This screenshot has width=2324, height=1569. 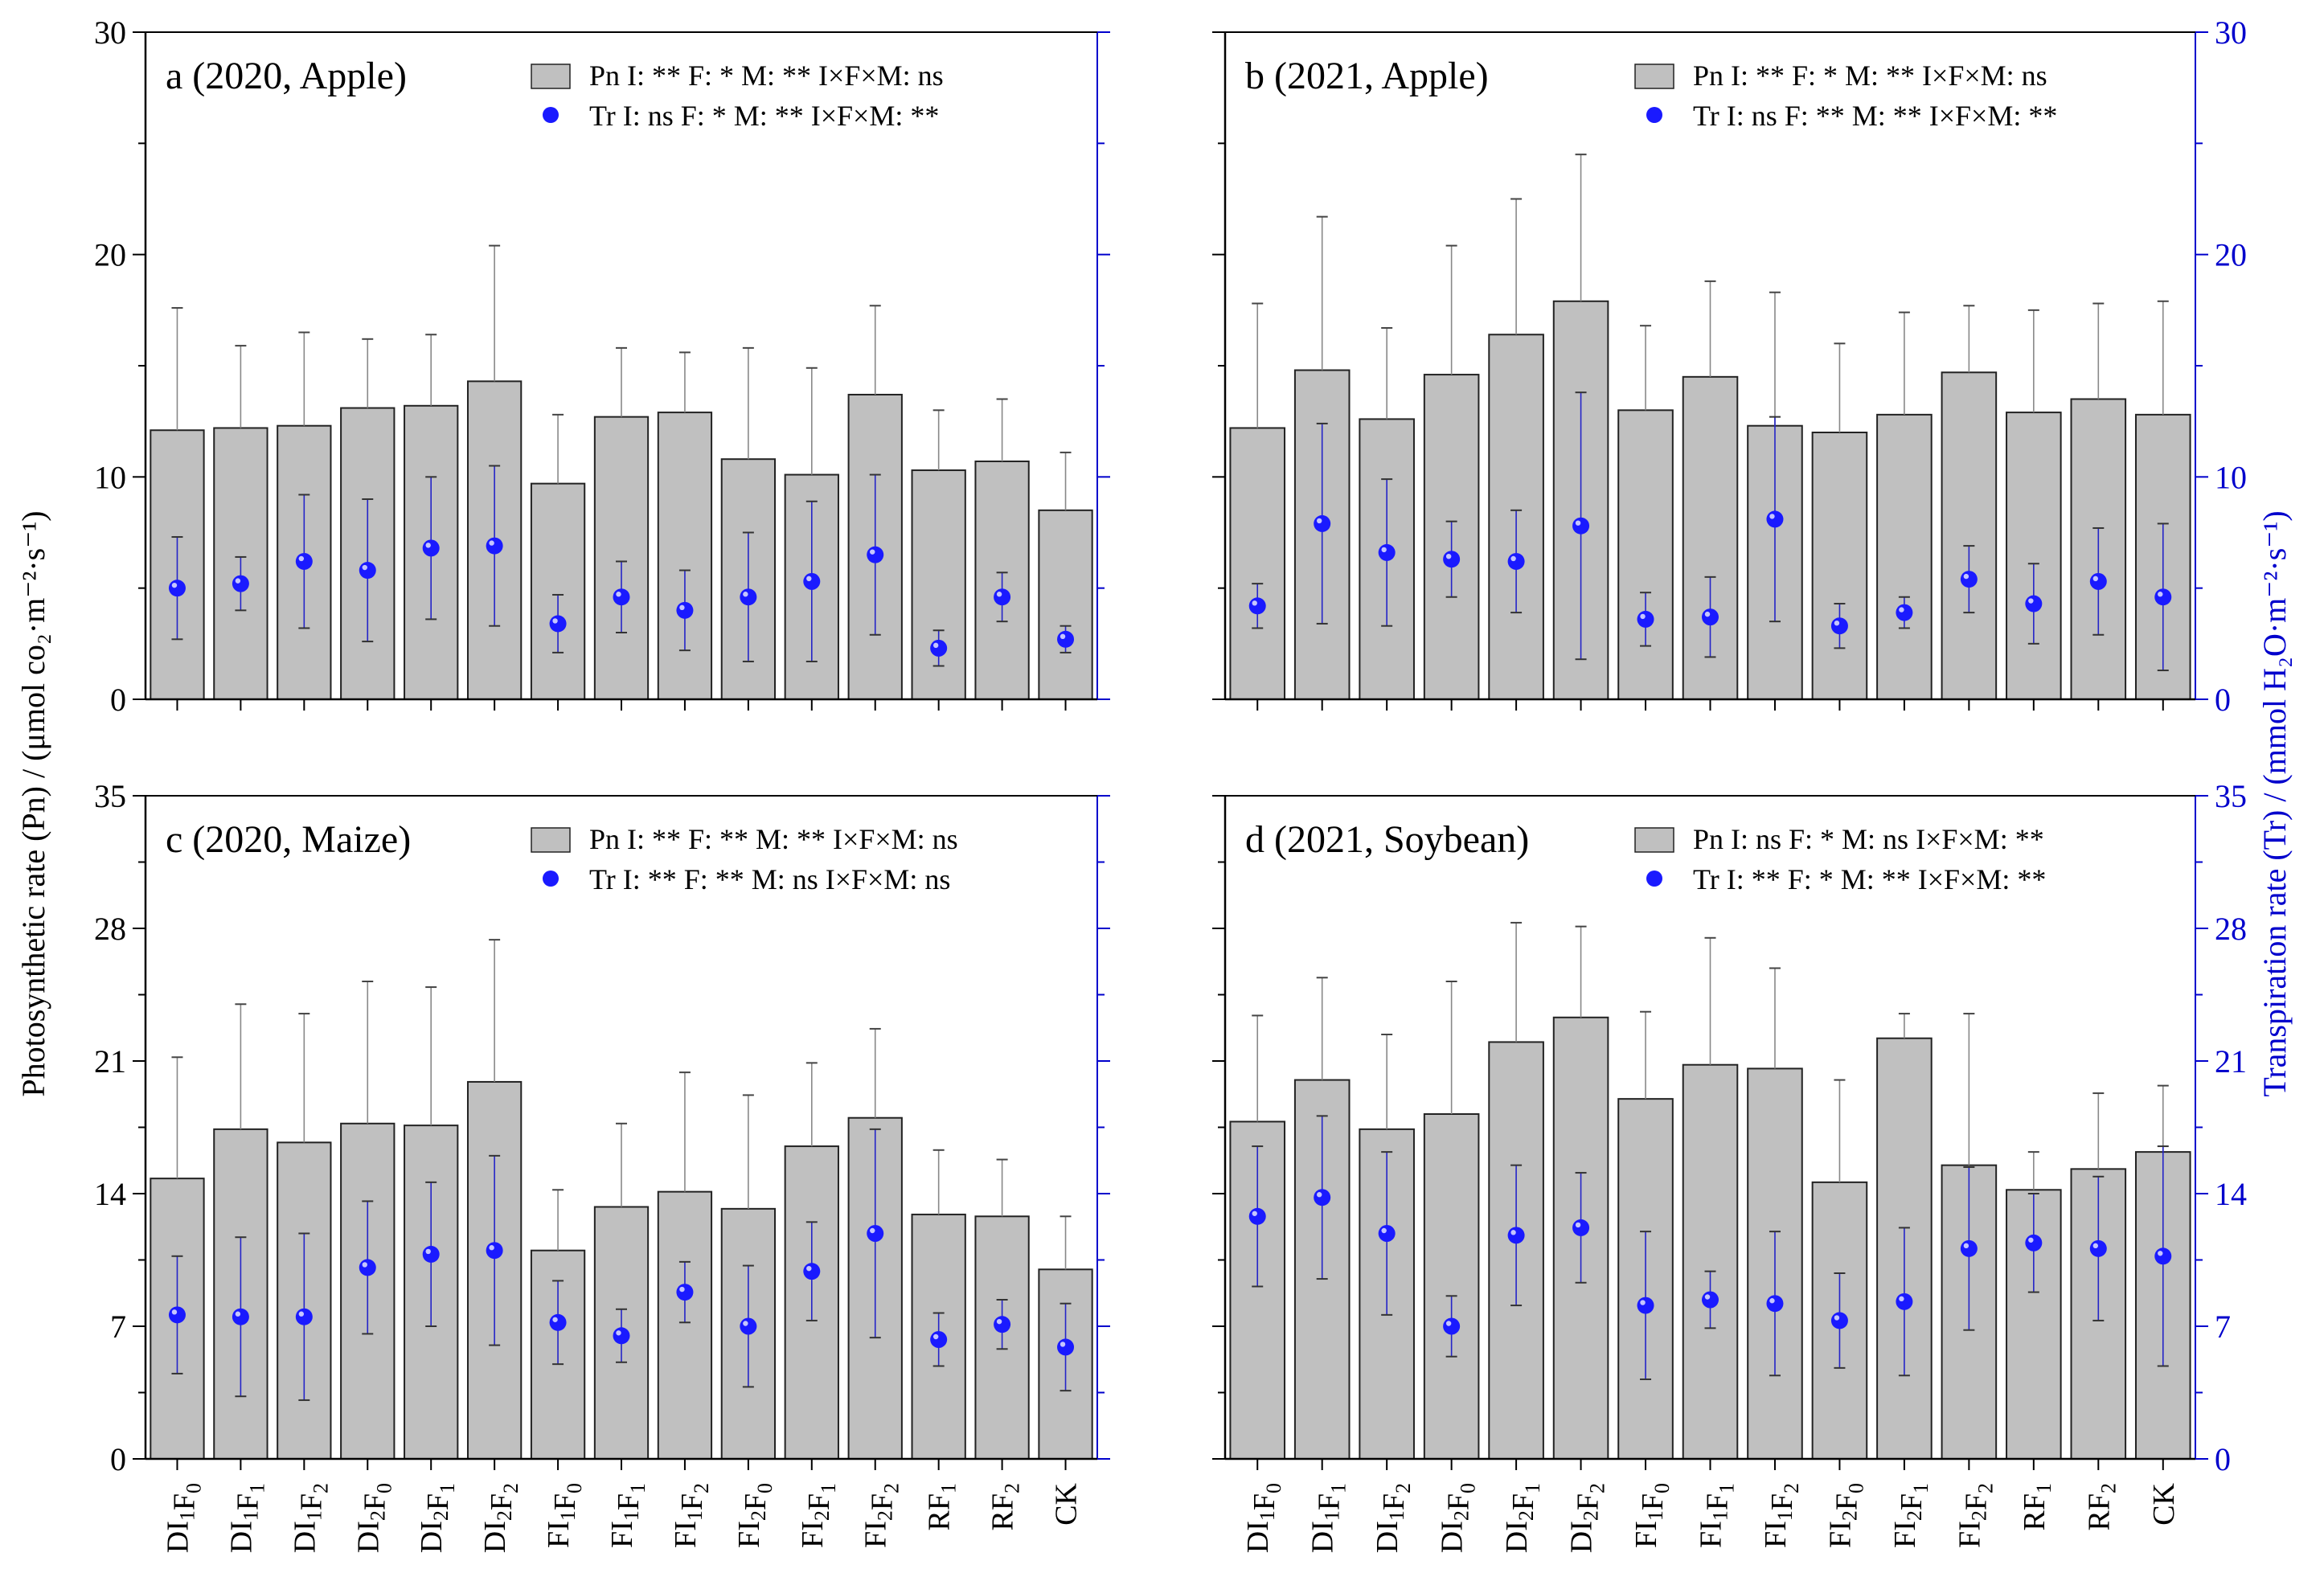 I want to click on left-tick-label: 7, so click(x=118, y=1327).